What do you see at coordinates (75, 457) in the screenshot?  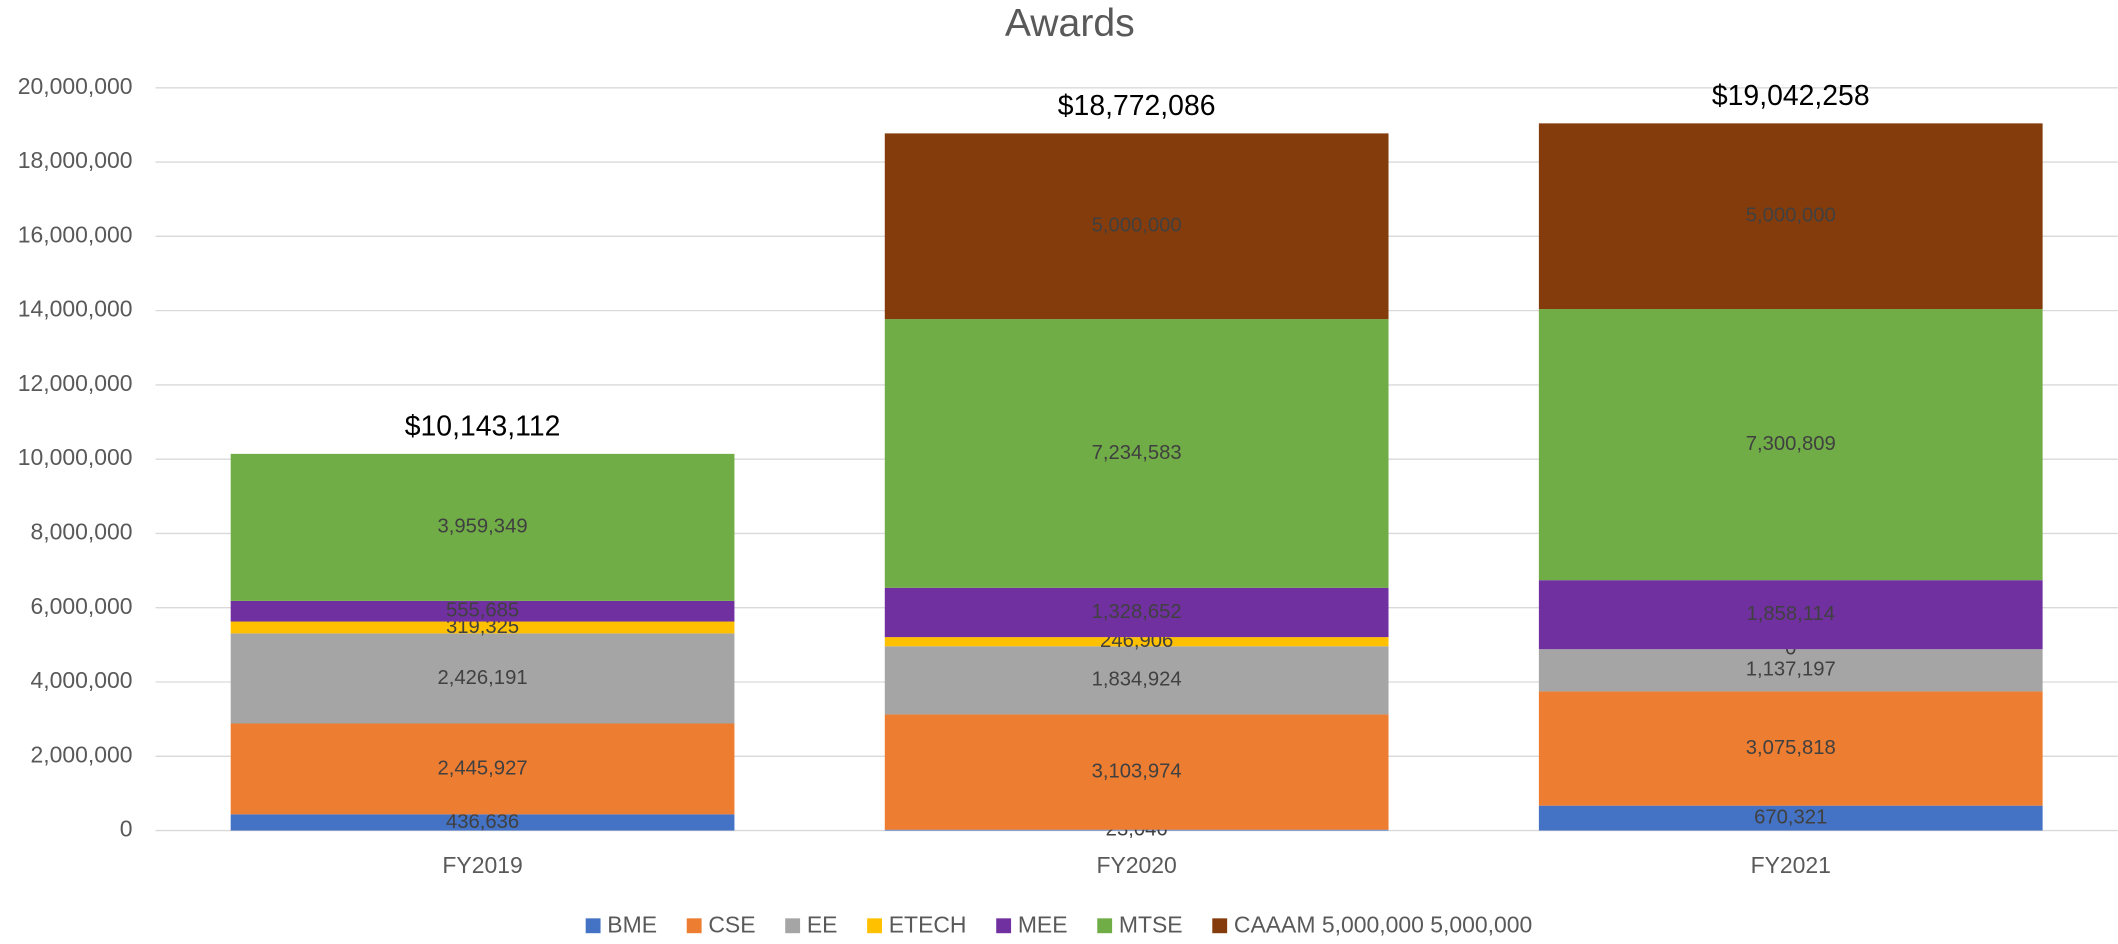 I see `y-tick-label: 10,000,000` at bounding box center [75, 457].